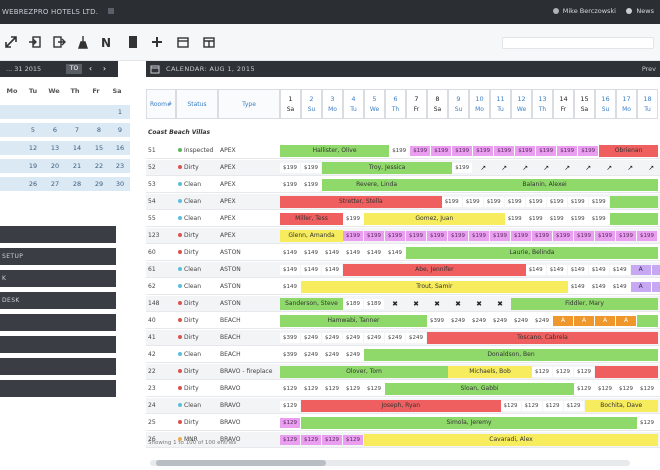  Describe the element at coordinates (544, 185) in the screenshot. I see `reservation-bar: Balanin, Alexei` at that location.